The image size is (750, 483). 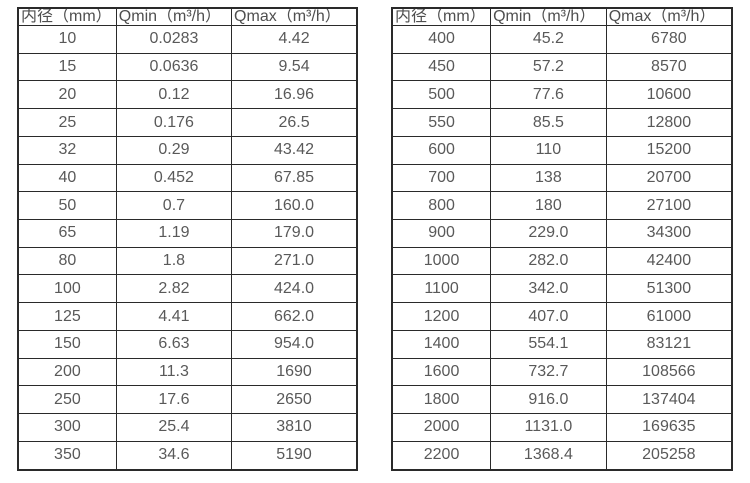 What do you see at coordinates (67, 122) in the screenshot?
I see `table-cell: 25` at bounding box center [67, 122].